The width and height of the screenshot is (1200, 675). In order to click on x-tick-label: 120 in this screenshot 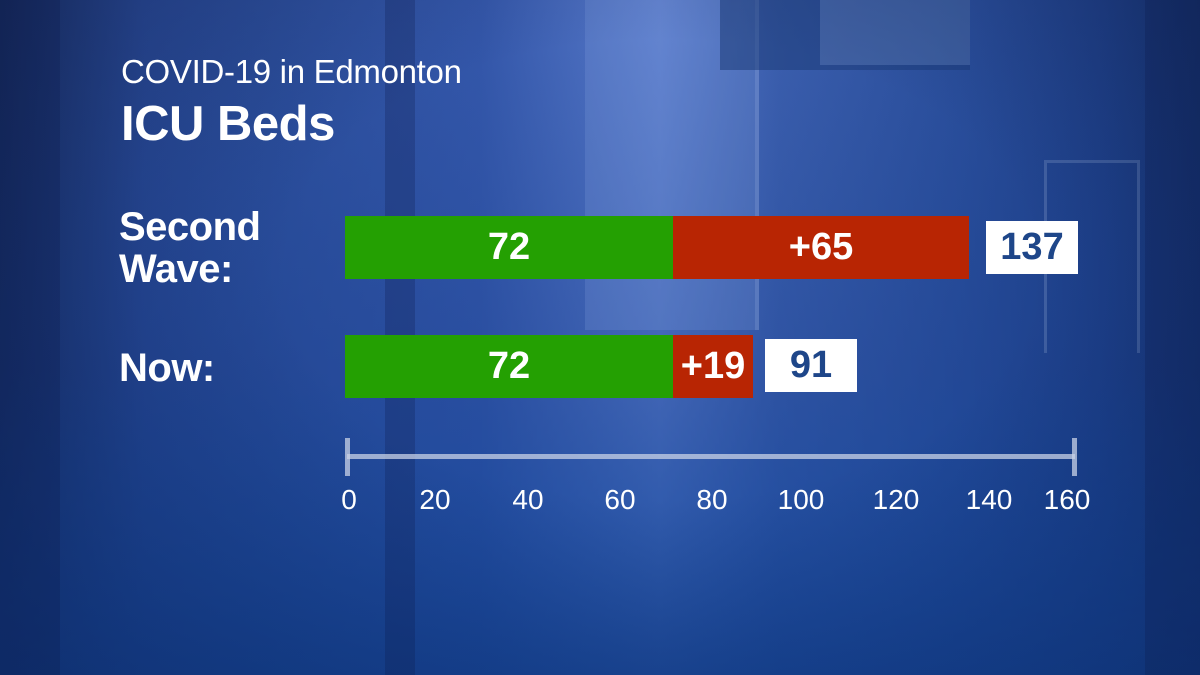, I will do `click(896, 499)`.